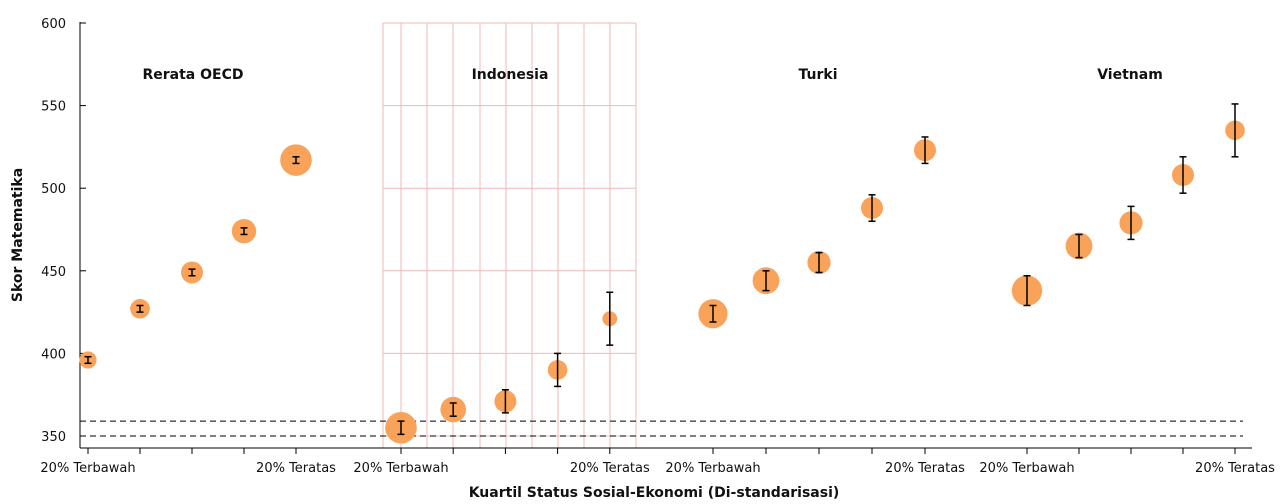 This screenshot has width=1288, height=504. I want to click on y-axis-title: Skor Matematika, so click(18, 235).